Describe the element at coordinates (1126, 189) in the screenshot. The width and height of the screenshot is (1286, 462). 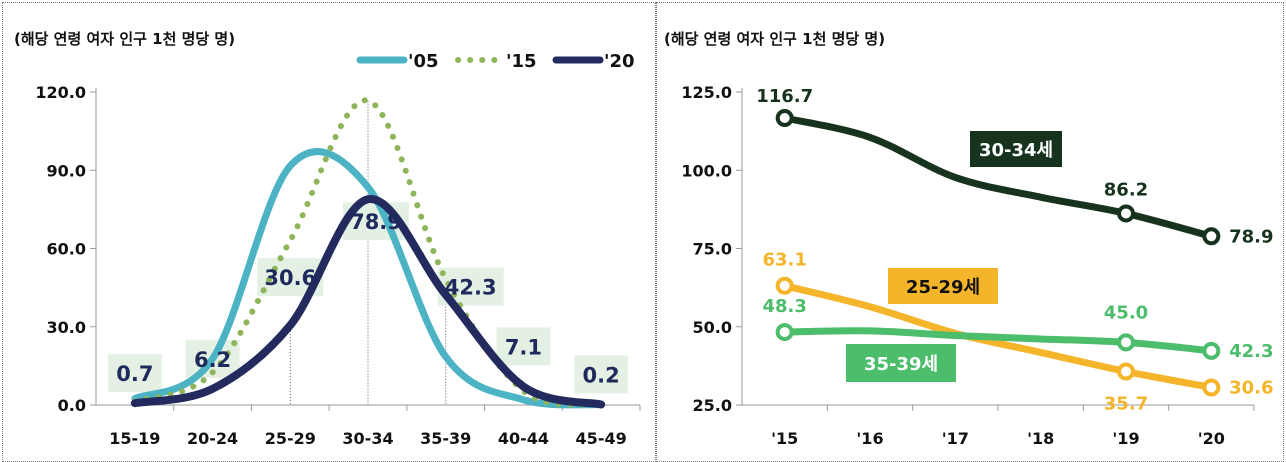
I see `right-data-label: 86.2` at that location.